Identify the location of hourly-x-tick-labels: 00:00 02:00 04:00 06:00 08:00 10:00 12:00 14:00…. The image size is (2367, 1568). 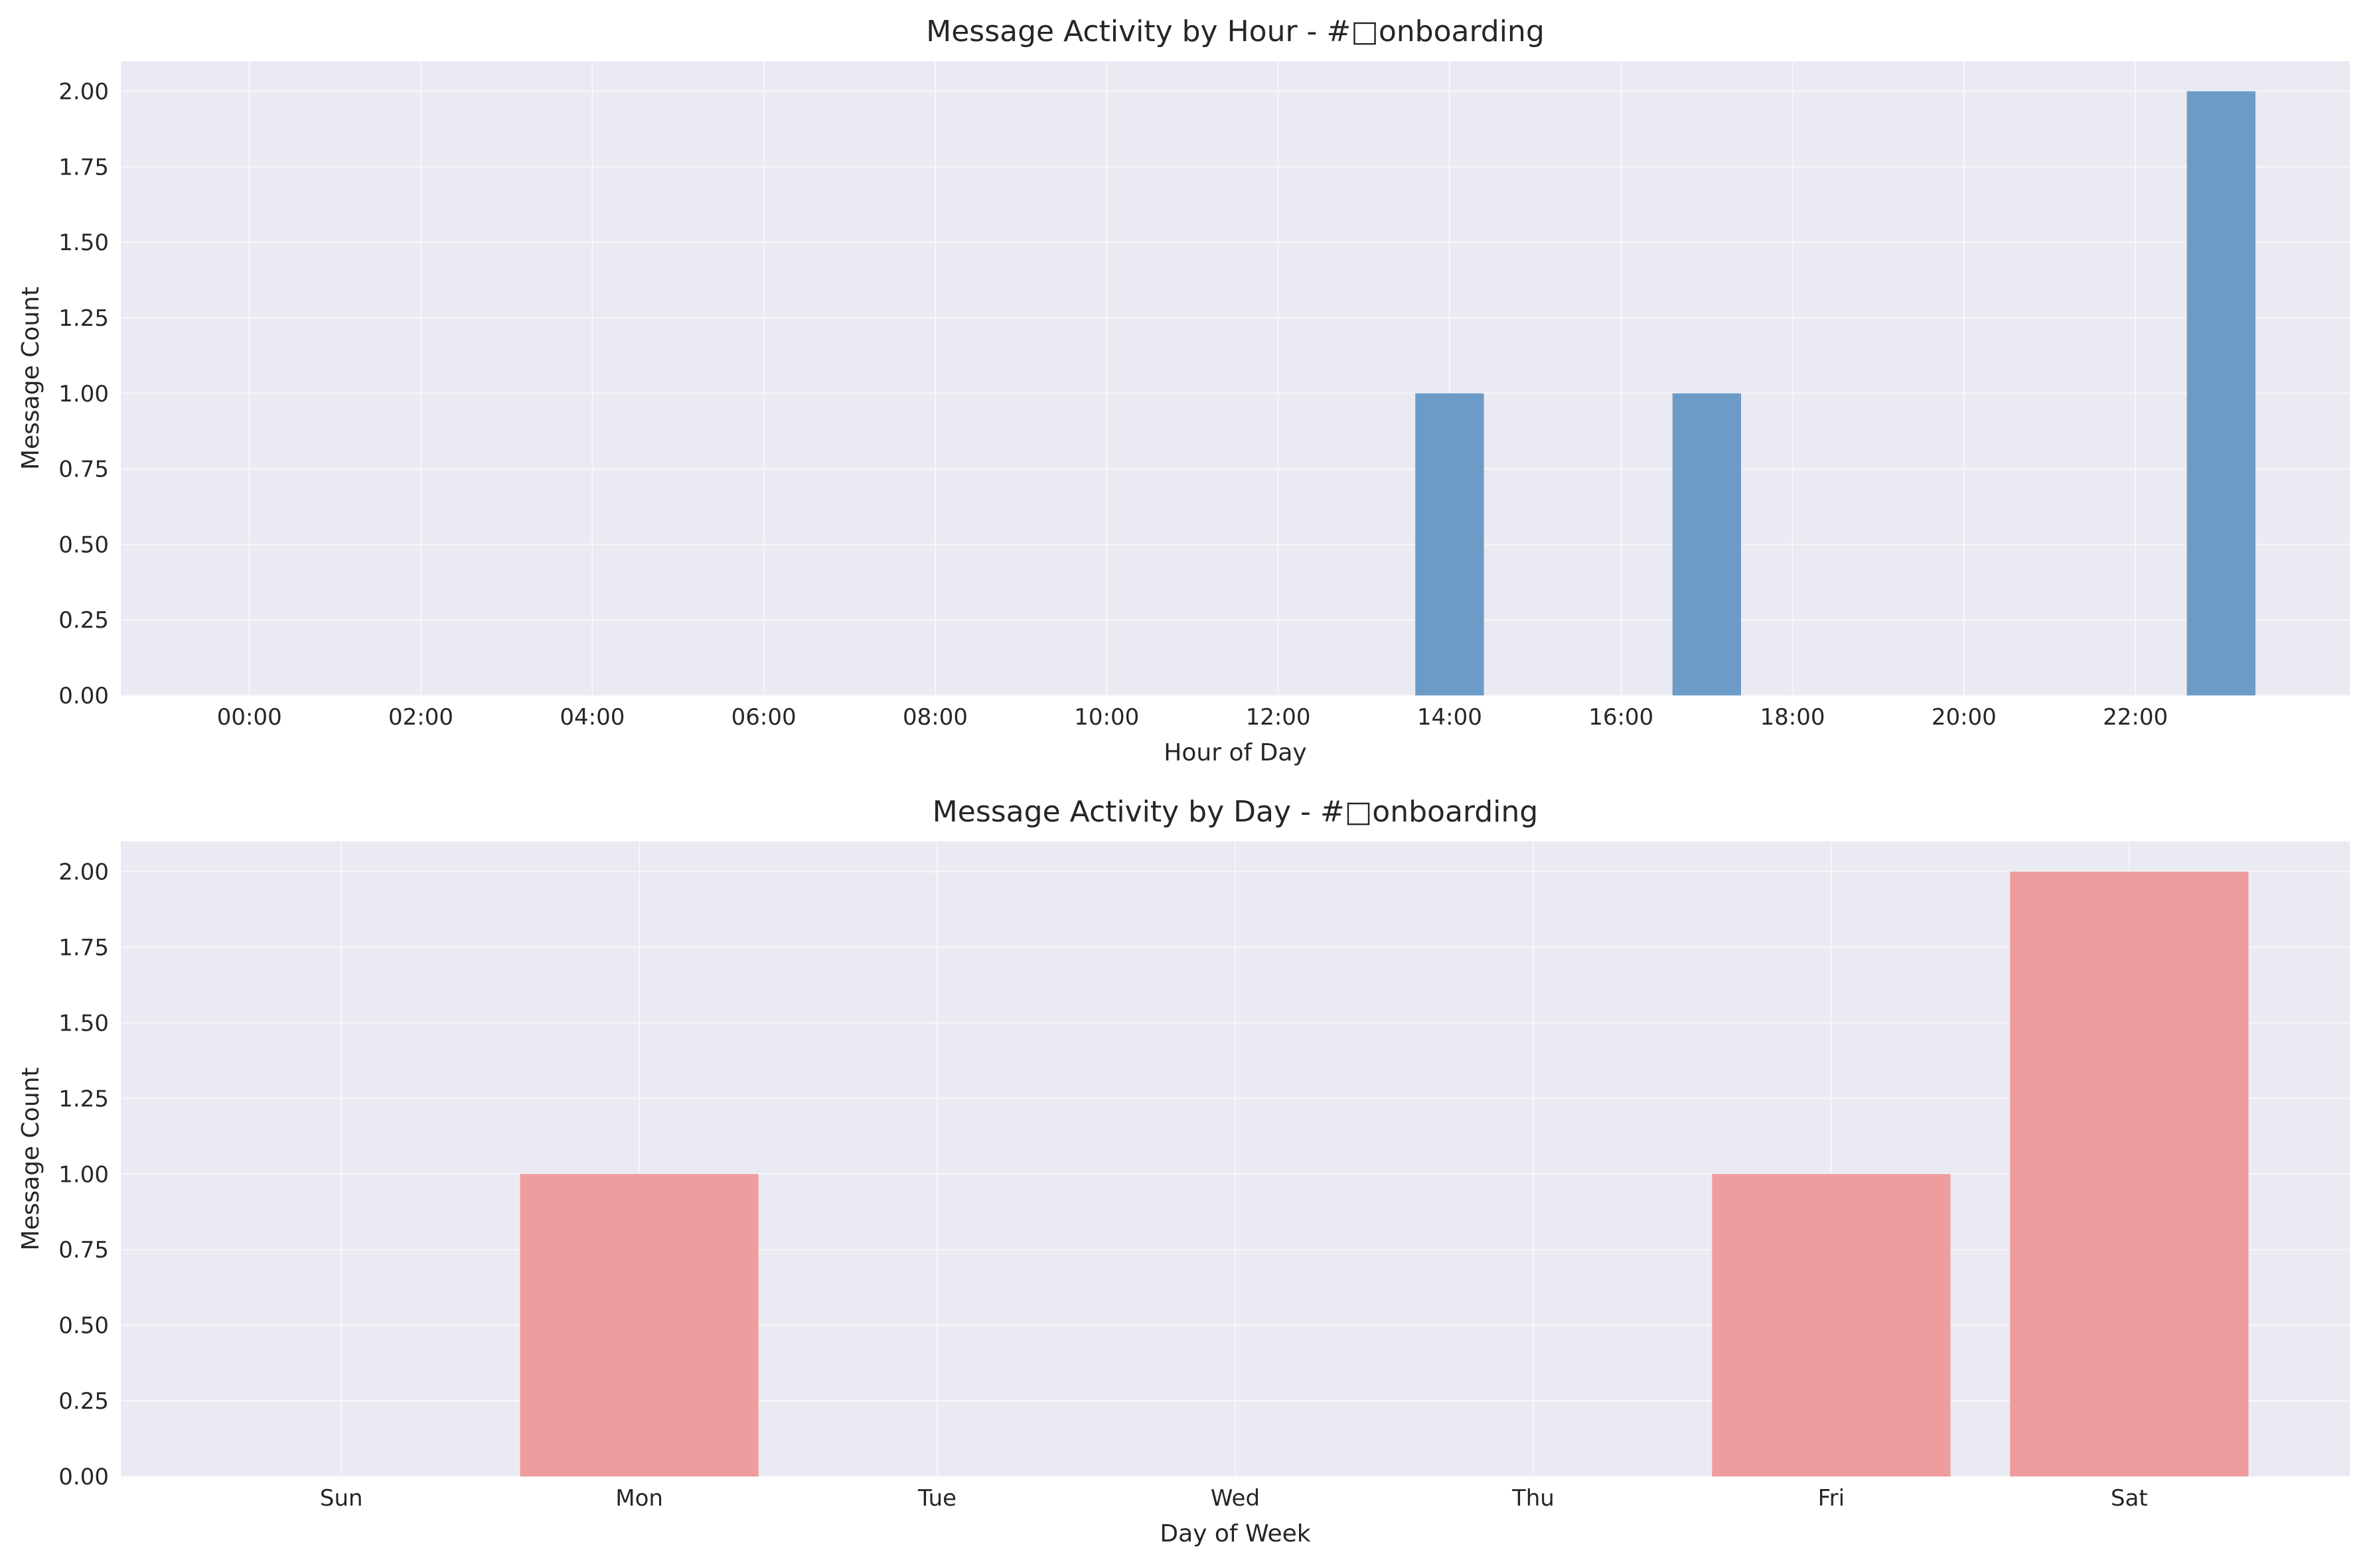
(1192, 717).